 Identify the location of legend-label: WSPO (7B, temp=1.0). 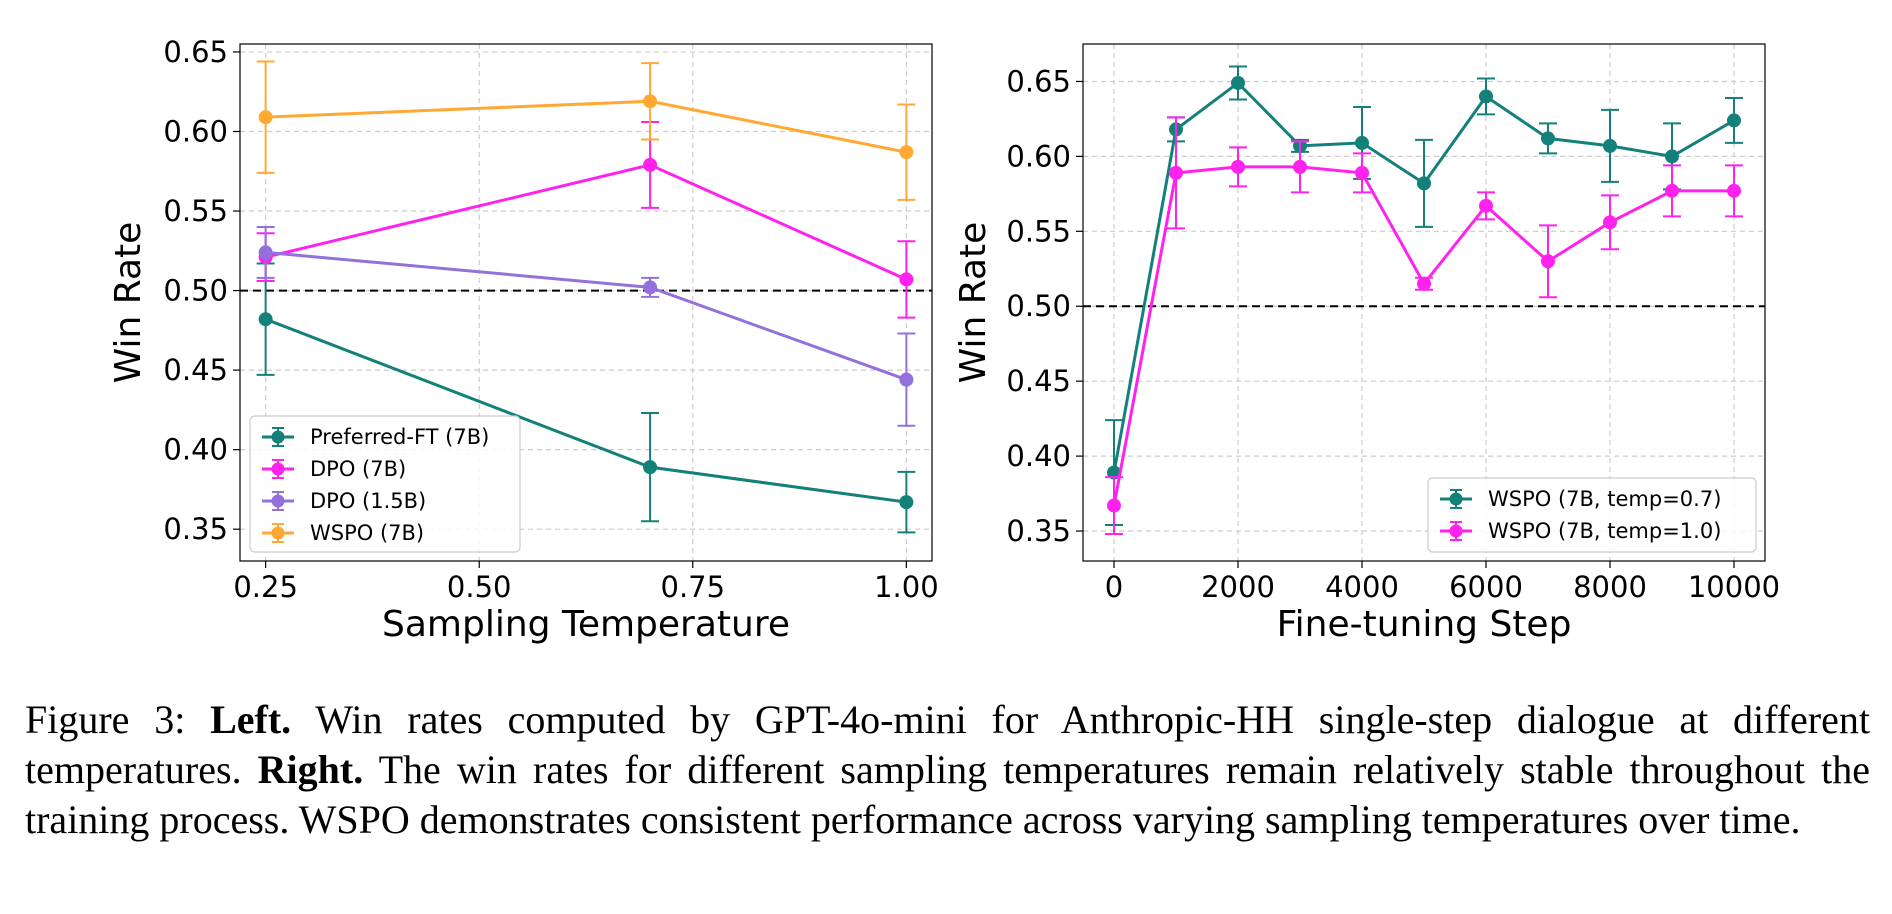
(1604, 531).